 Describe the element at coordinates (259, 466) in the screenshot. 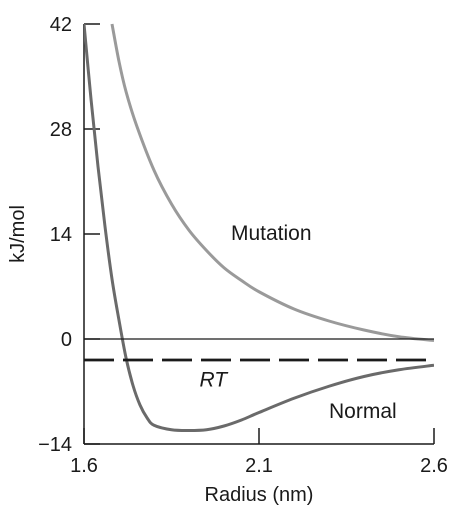

I see `x-tick-label: 2.1` at that location.